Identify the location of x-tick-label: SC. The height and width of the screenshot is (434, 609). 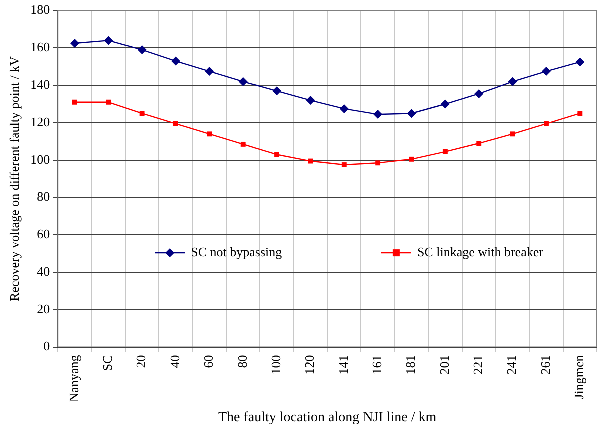
(108, 363).